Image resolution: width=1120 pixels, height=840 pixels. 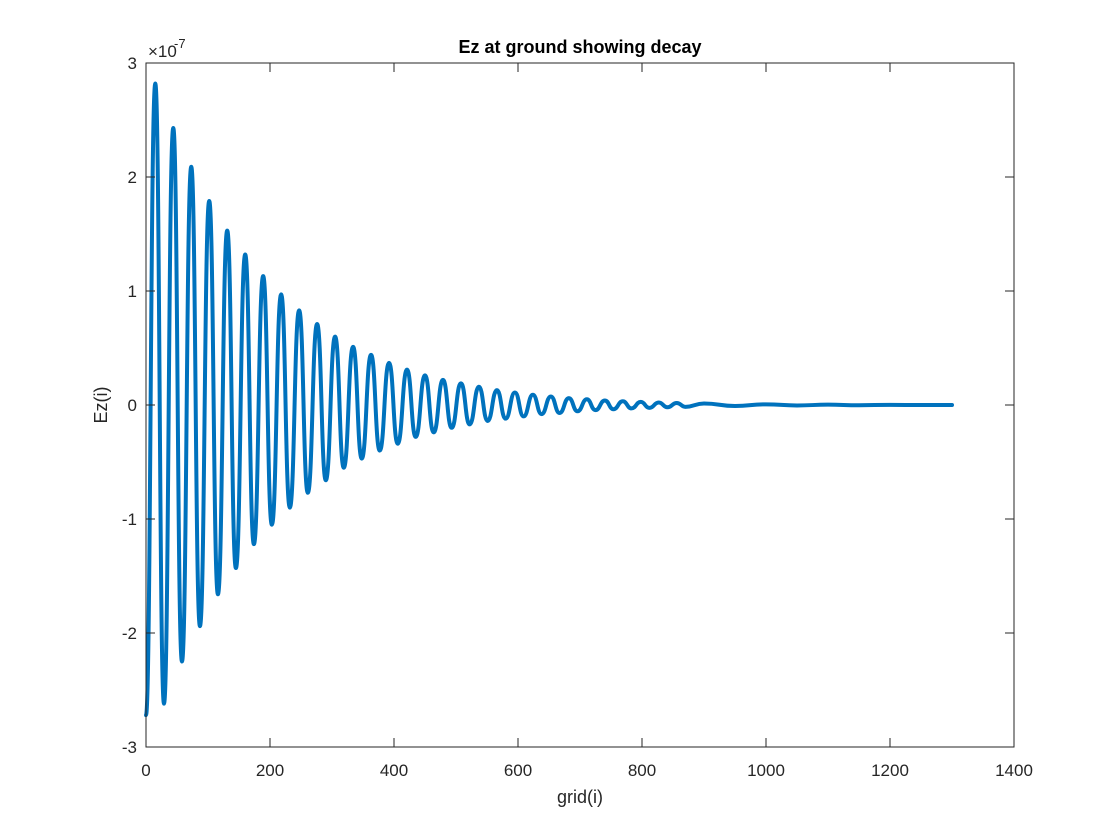 What do you see at coordinates (1014, 770) in the screenshot?
I see `x-tick-label: 1400` at bounding box center [1014, 770].